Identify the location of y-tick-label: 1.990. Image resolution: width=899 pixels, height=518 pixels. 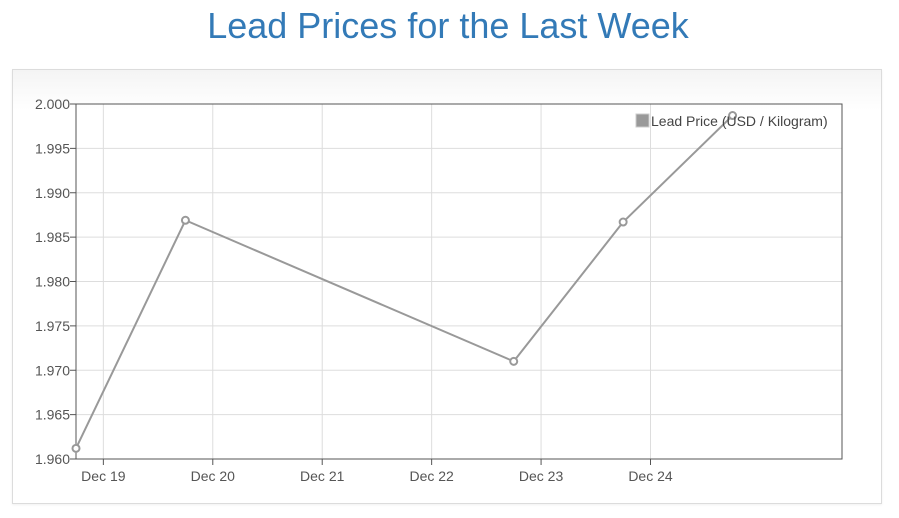
(52, 193).